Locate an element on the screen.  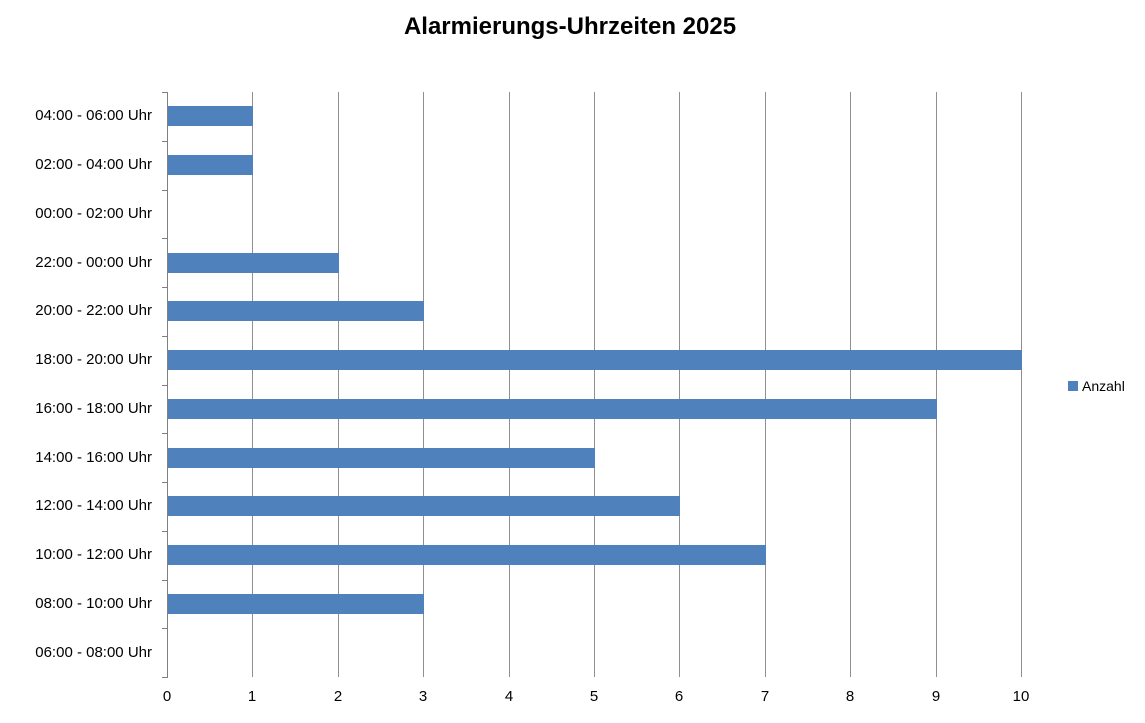
category-label: 00:00 - 02:00 Uhr is located at coordinates (93, 213).